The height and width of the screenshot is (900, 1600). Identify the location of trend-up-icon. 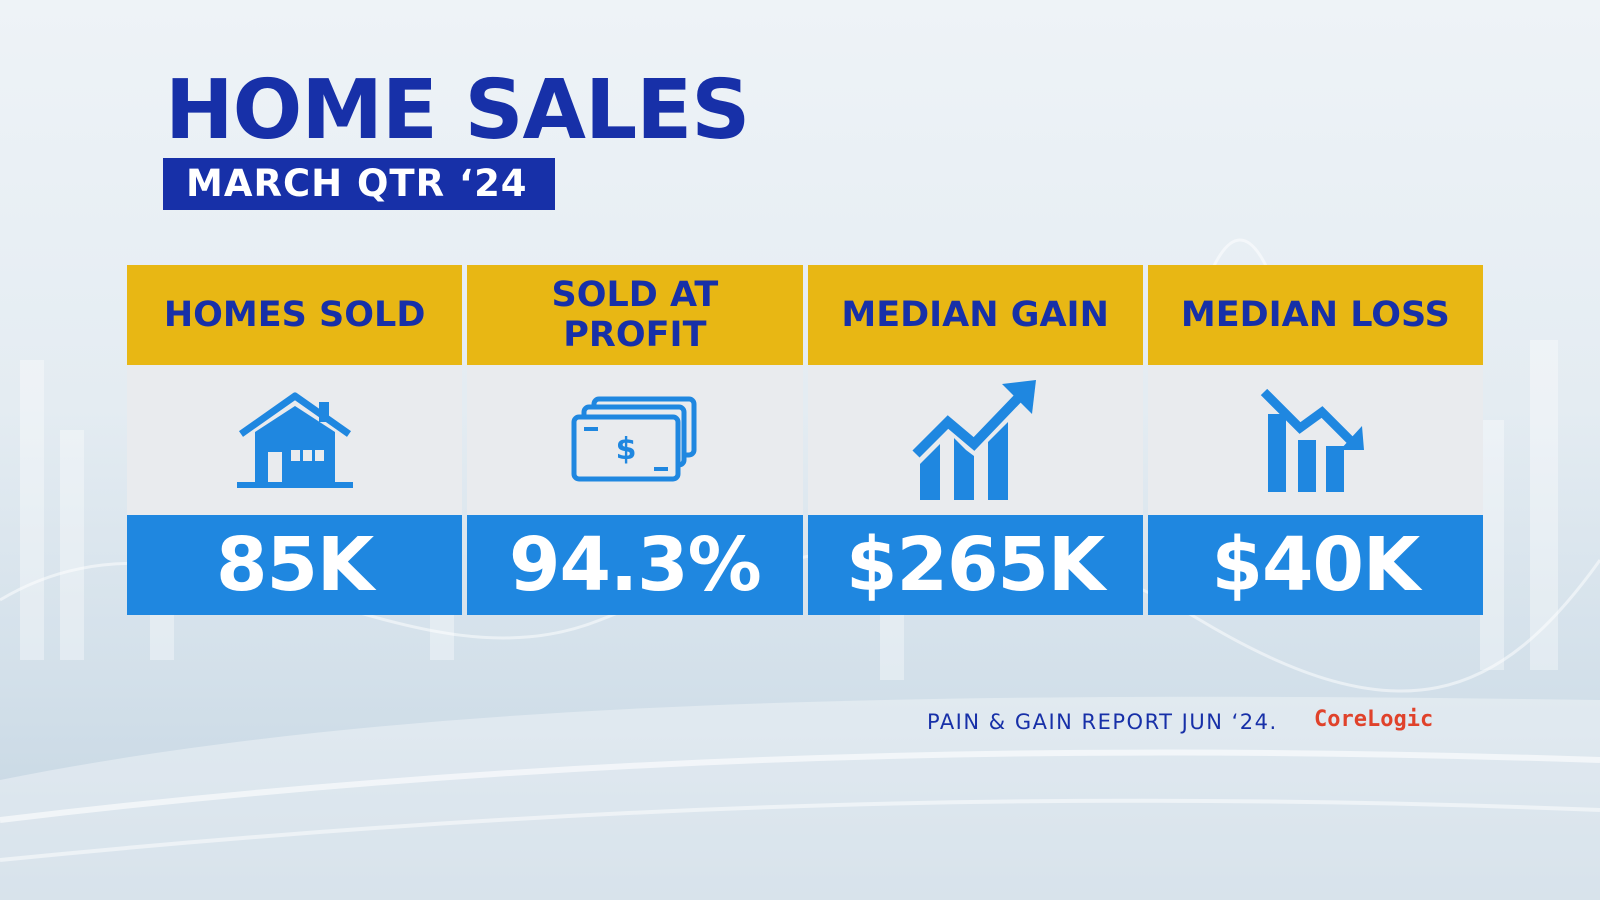
(974, 439).